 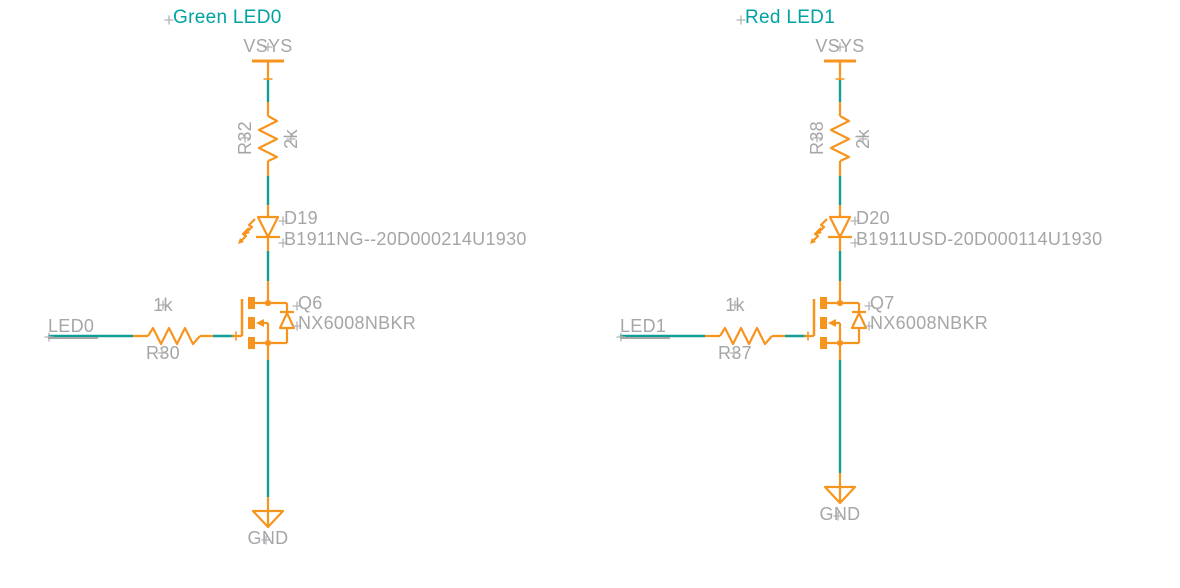 I want to click on gnd-symbol-right, so click(x=840, y=441).